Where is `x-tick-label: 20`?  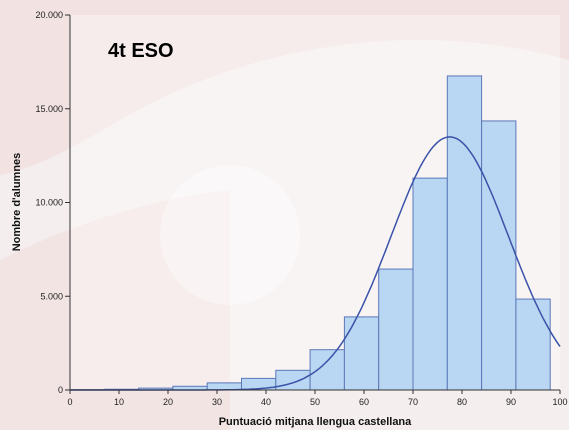 x-tick-label: 20 is located at coordinates (168, 402).